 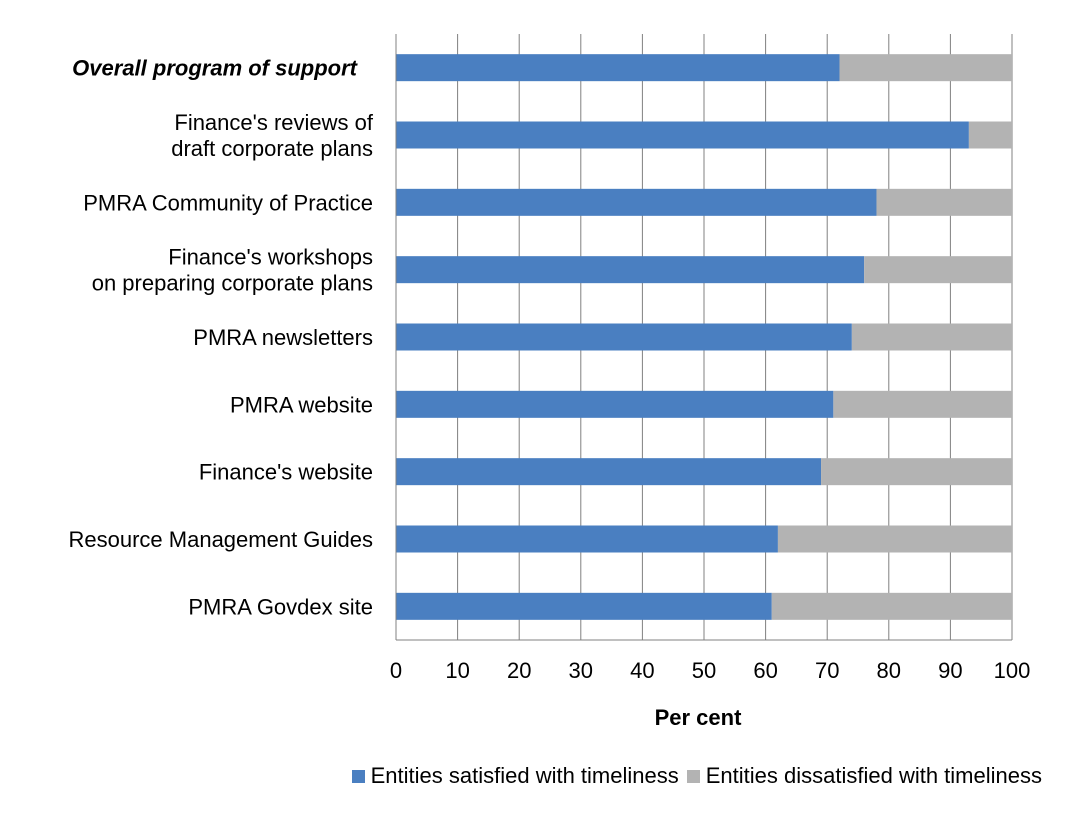 What do you see at coordinates (950, 670) in the screenshot?
I see `x-tick-label: 90` at bounding box center [950, 670].